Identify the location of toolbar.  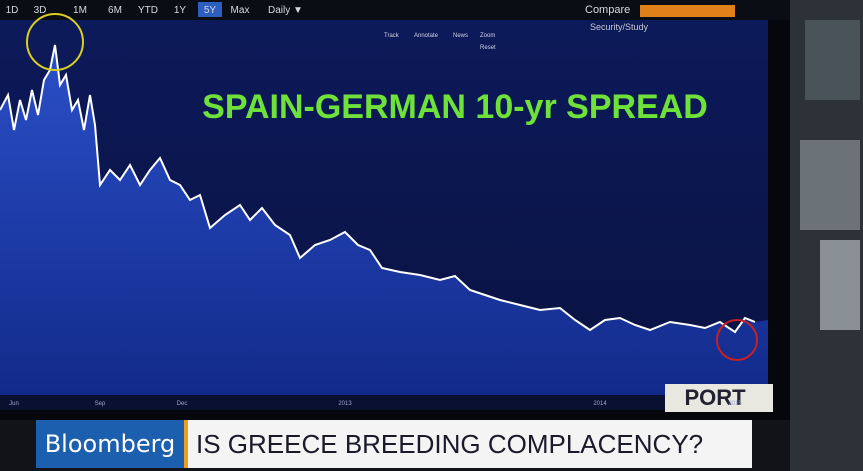
(395, 10).